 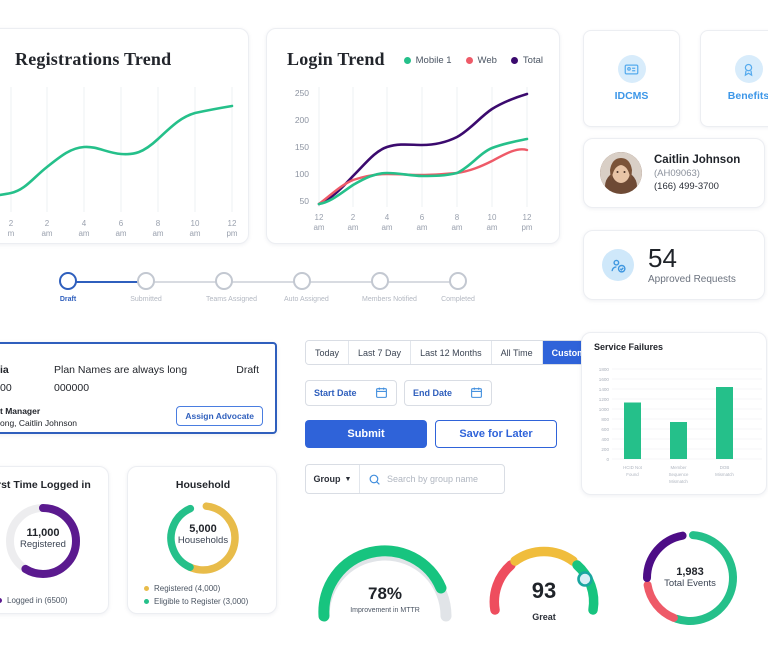 What do you see at coordinates (585, 579) in the screenshot?
I see `score-gauge-needle-knob` at bounding box center [585, 579].